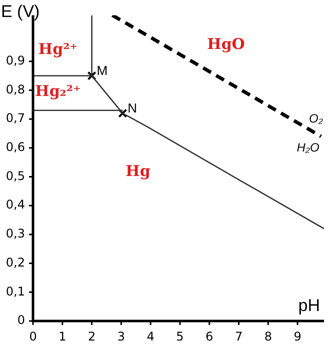 The height and width of the screenshot is (348, 331). Describe the element at coordinates (308, 147) in the screenshot. I see `annotation: H₂O` at that location.